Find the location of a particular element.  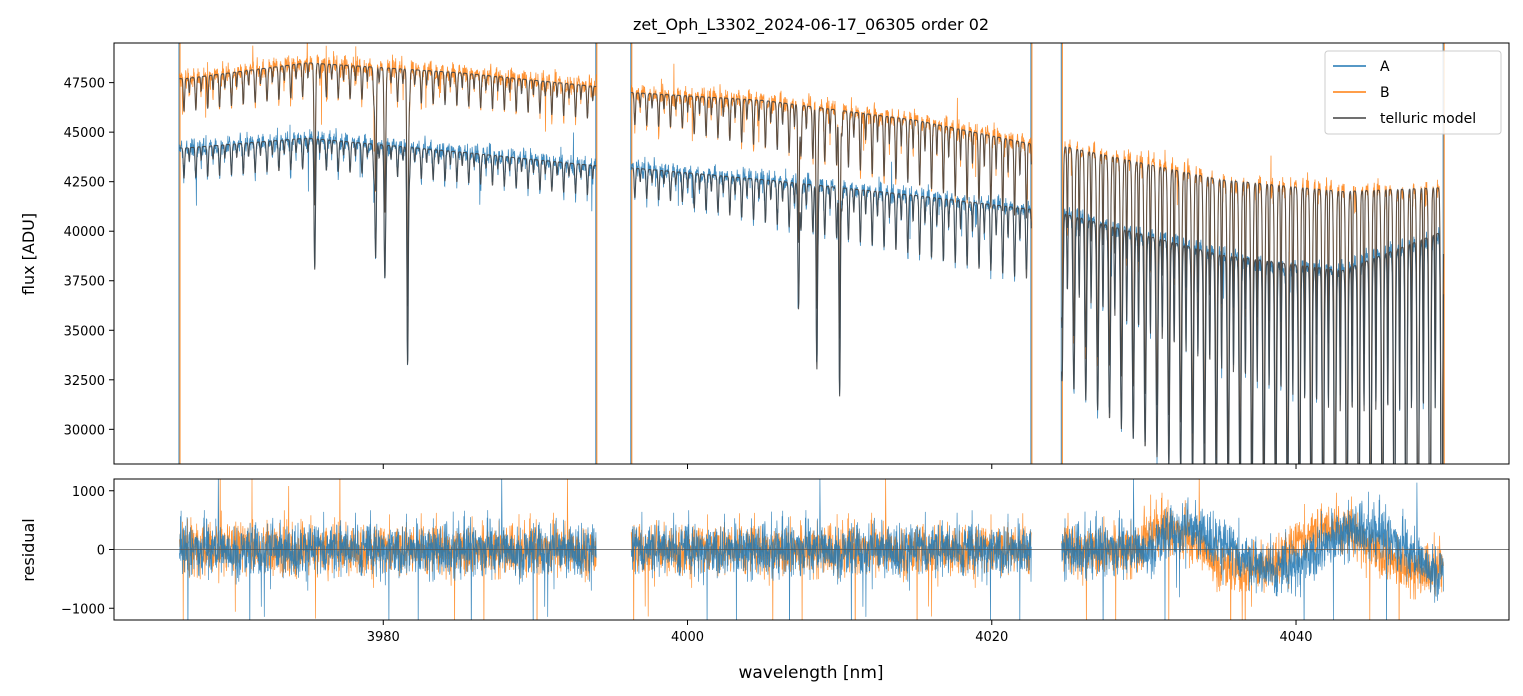

x-axis-label: wavelength [nm] is located at coordinates (810, 673).